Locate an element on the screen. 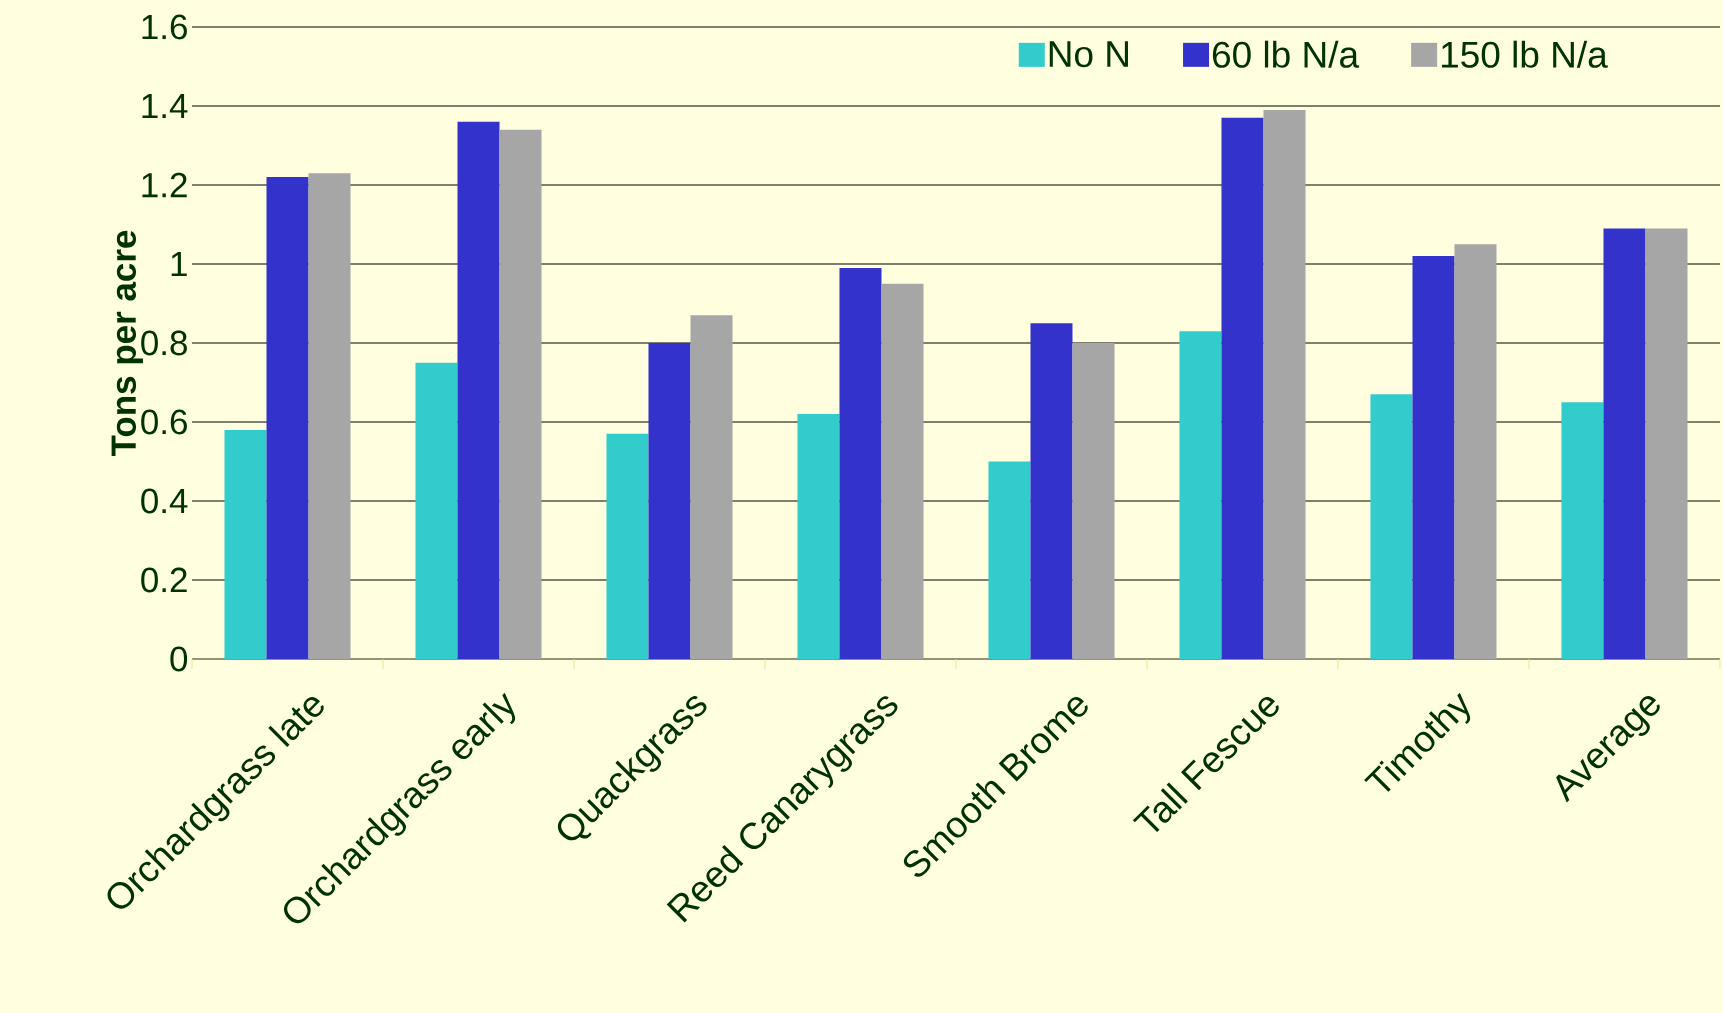 The image size is (1723, 1013). y-tick-label: 0 is located at coordinates (179, 659).